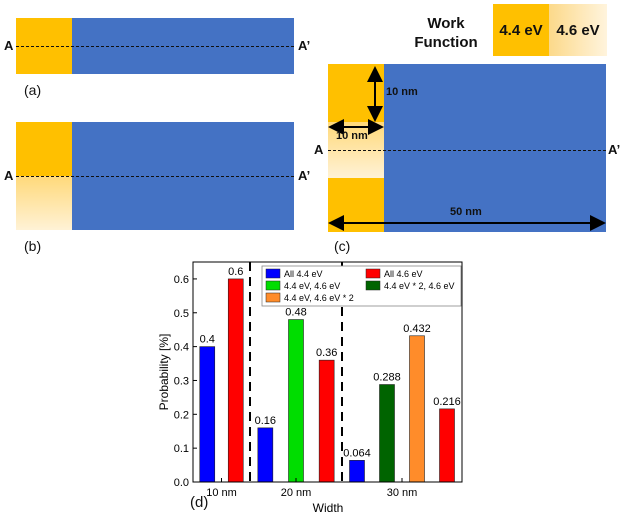  Describe the element at coordinates (402, 493) in the screenshot. I see `x-tick-label: 30 nm` at that location.